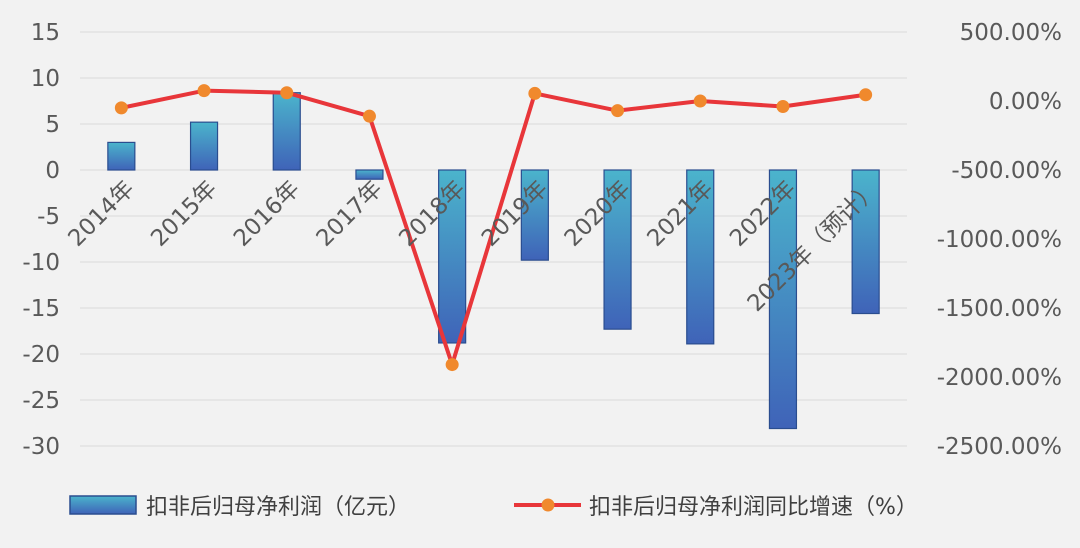  Describe the element at coordinates (1011, 33) in the screenshot. I see `right-tick-label: 500.00%` at that location.